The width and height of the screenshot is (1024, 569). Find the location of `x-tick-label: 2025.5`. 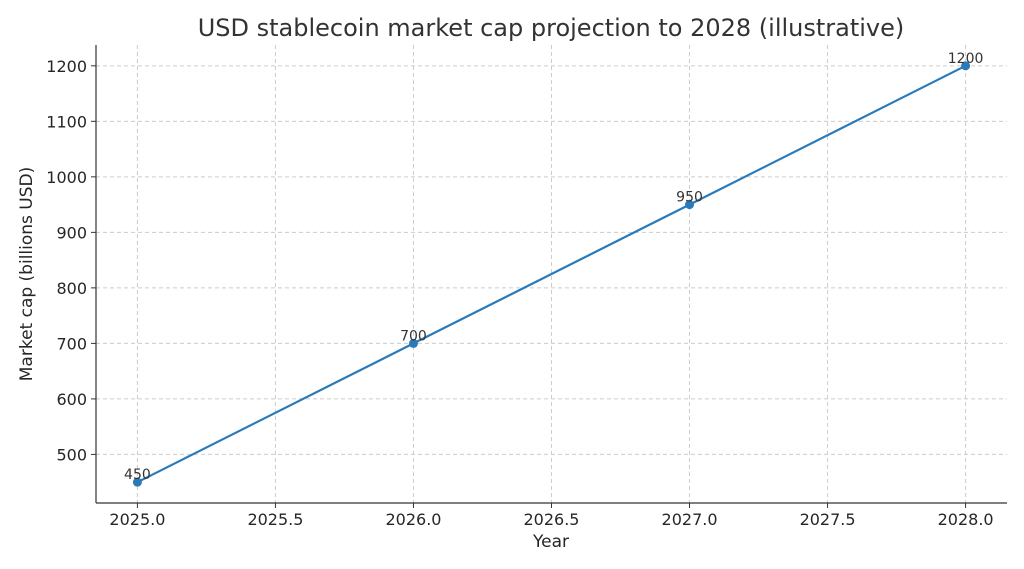

x-tick-label: 2025.5 is located at coordinates (275, 519).